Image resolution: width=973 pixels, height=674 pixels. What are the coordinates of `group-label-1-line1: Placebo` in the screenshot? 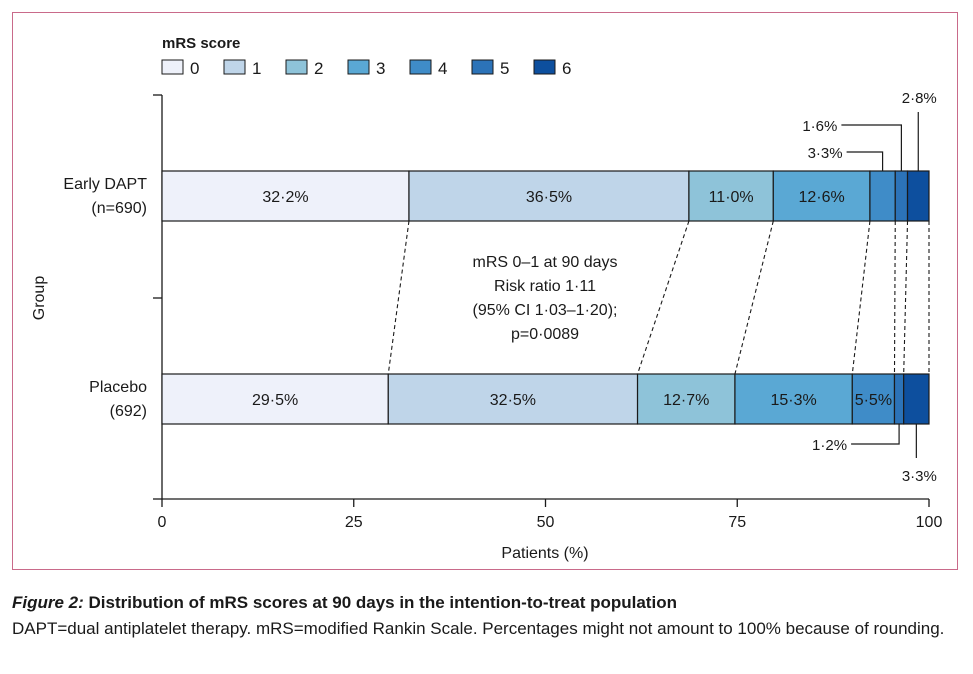 It's located at (118, 387).